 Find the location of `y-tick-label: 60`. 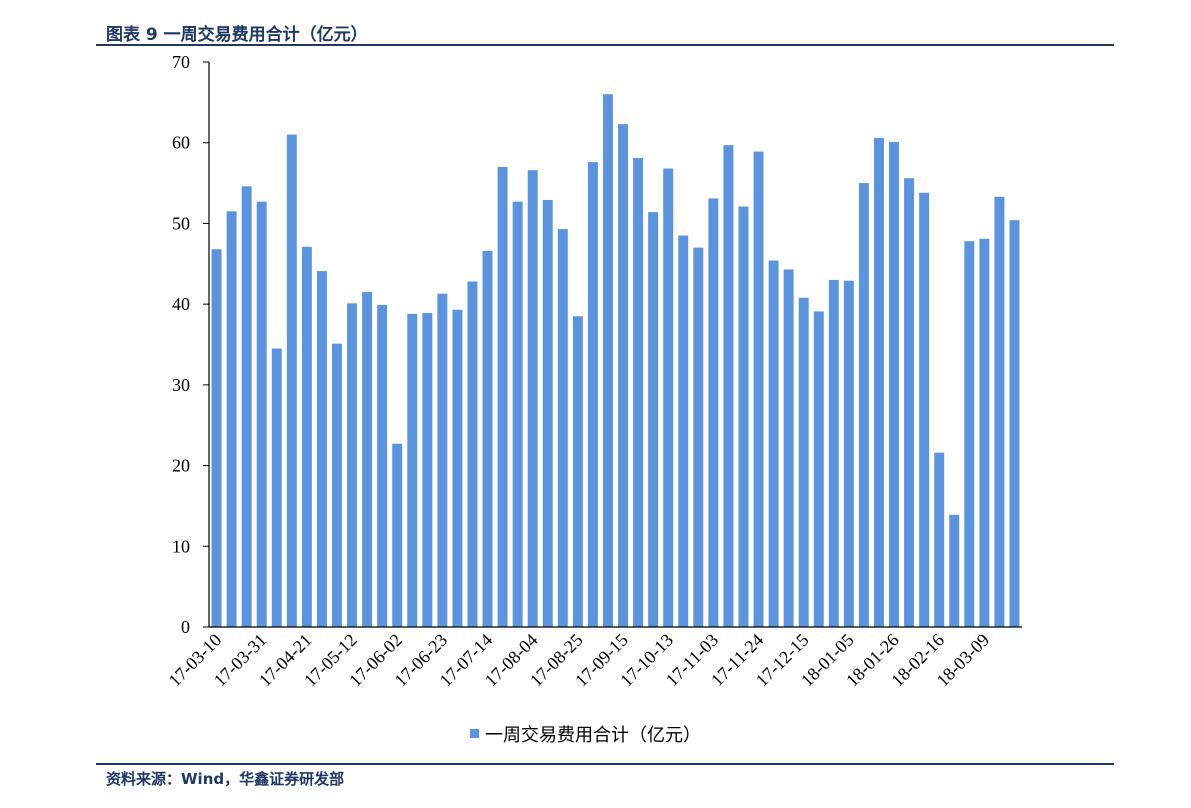

y-tick-label: 60 is located at coordinates (181, 143).